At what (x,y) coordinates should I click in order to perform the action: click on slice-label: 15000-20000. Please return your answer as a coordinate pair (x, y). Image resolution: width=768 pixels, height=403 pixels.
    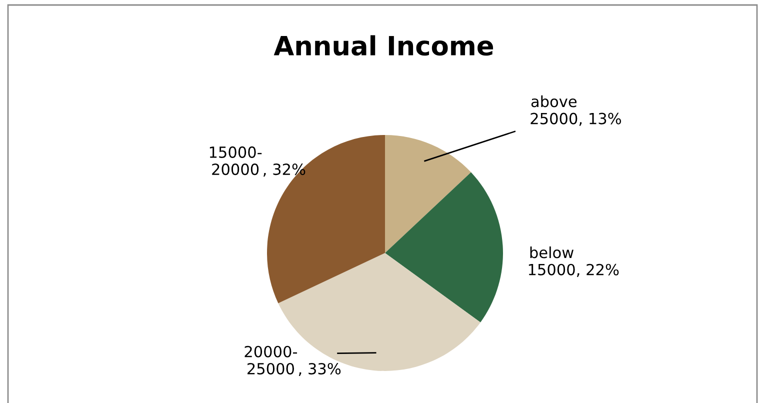
    Looking at the image, I should click on (236, 161).